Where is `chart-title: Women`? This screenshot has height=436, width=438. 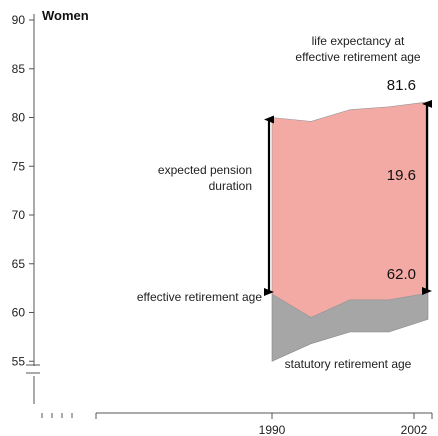 chart-title: Women is located at coordinates (65, 15).